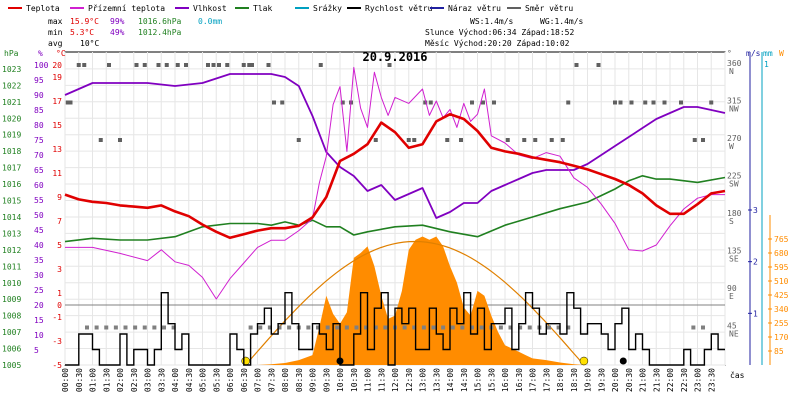  What do you see at coordinates (39, 305) in the screenshot?
I see `humidity-tick: 20` at bounding box center [39, 305].